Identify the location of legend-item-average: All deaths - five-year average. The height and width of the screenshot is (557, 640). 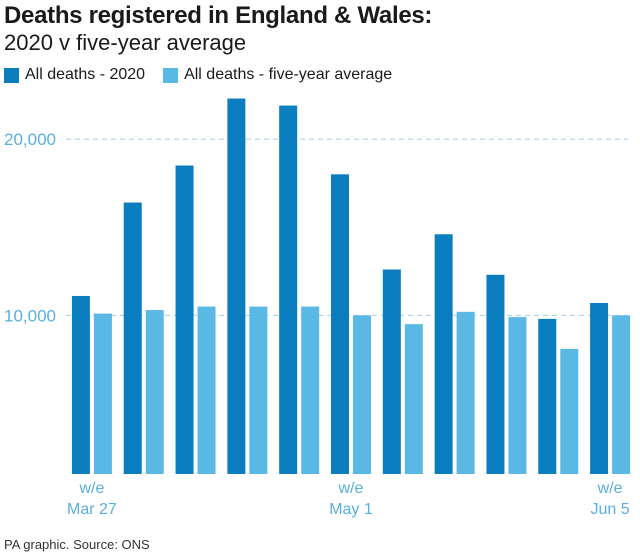
(277, 75).